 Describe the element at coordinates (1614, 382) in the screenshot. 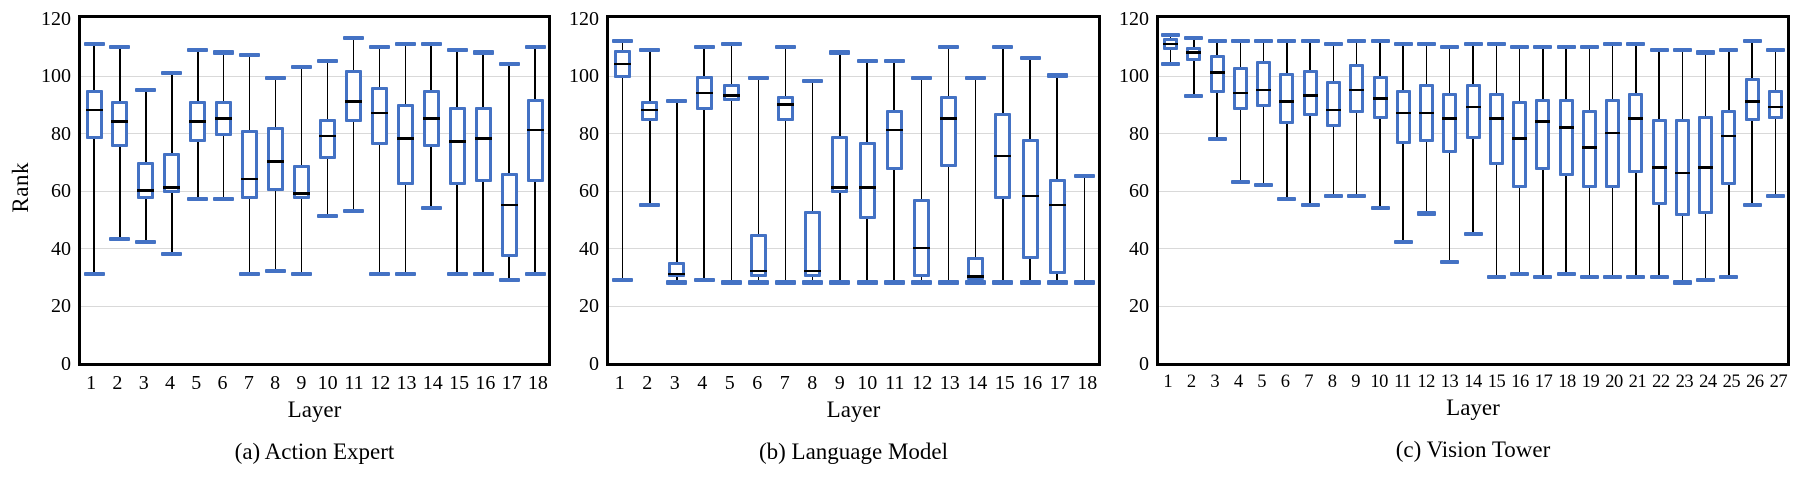

I see `x-tick-label-20: 20` at that location.